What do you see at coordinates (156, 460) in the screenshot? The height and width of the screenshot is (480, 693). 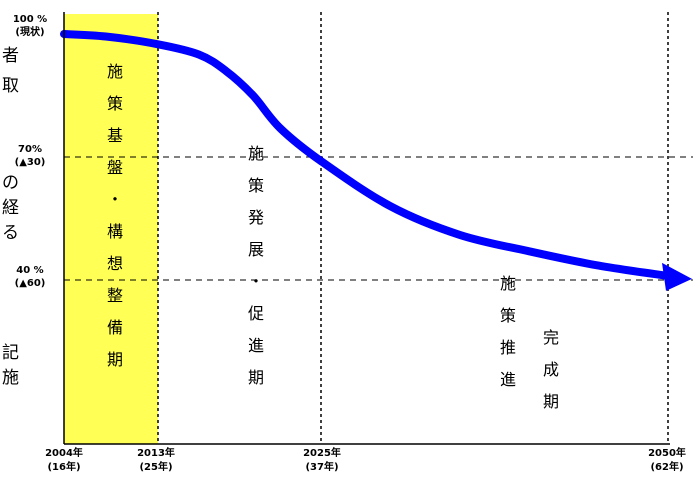 I see `x-tick-label-2013: 2013年 (25年)` at bounding box center [156, 460].